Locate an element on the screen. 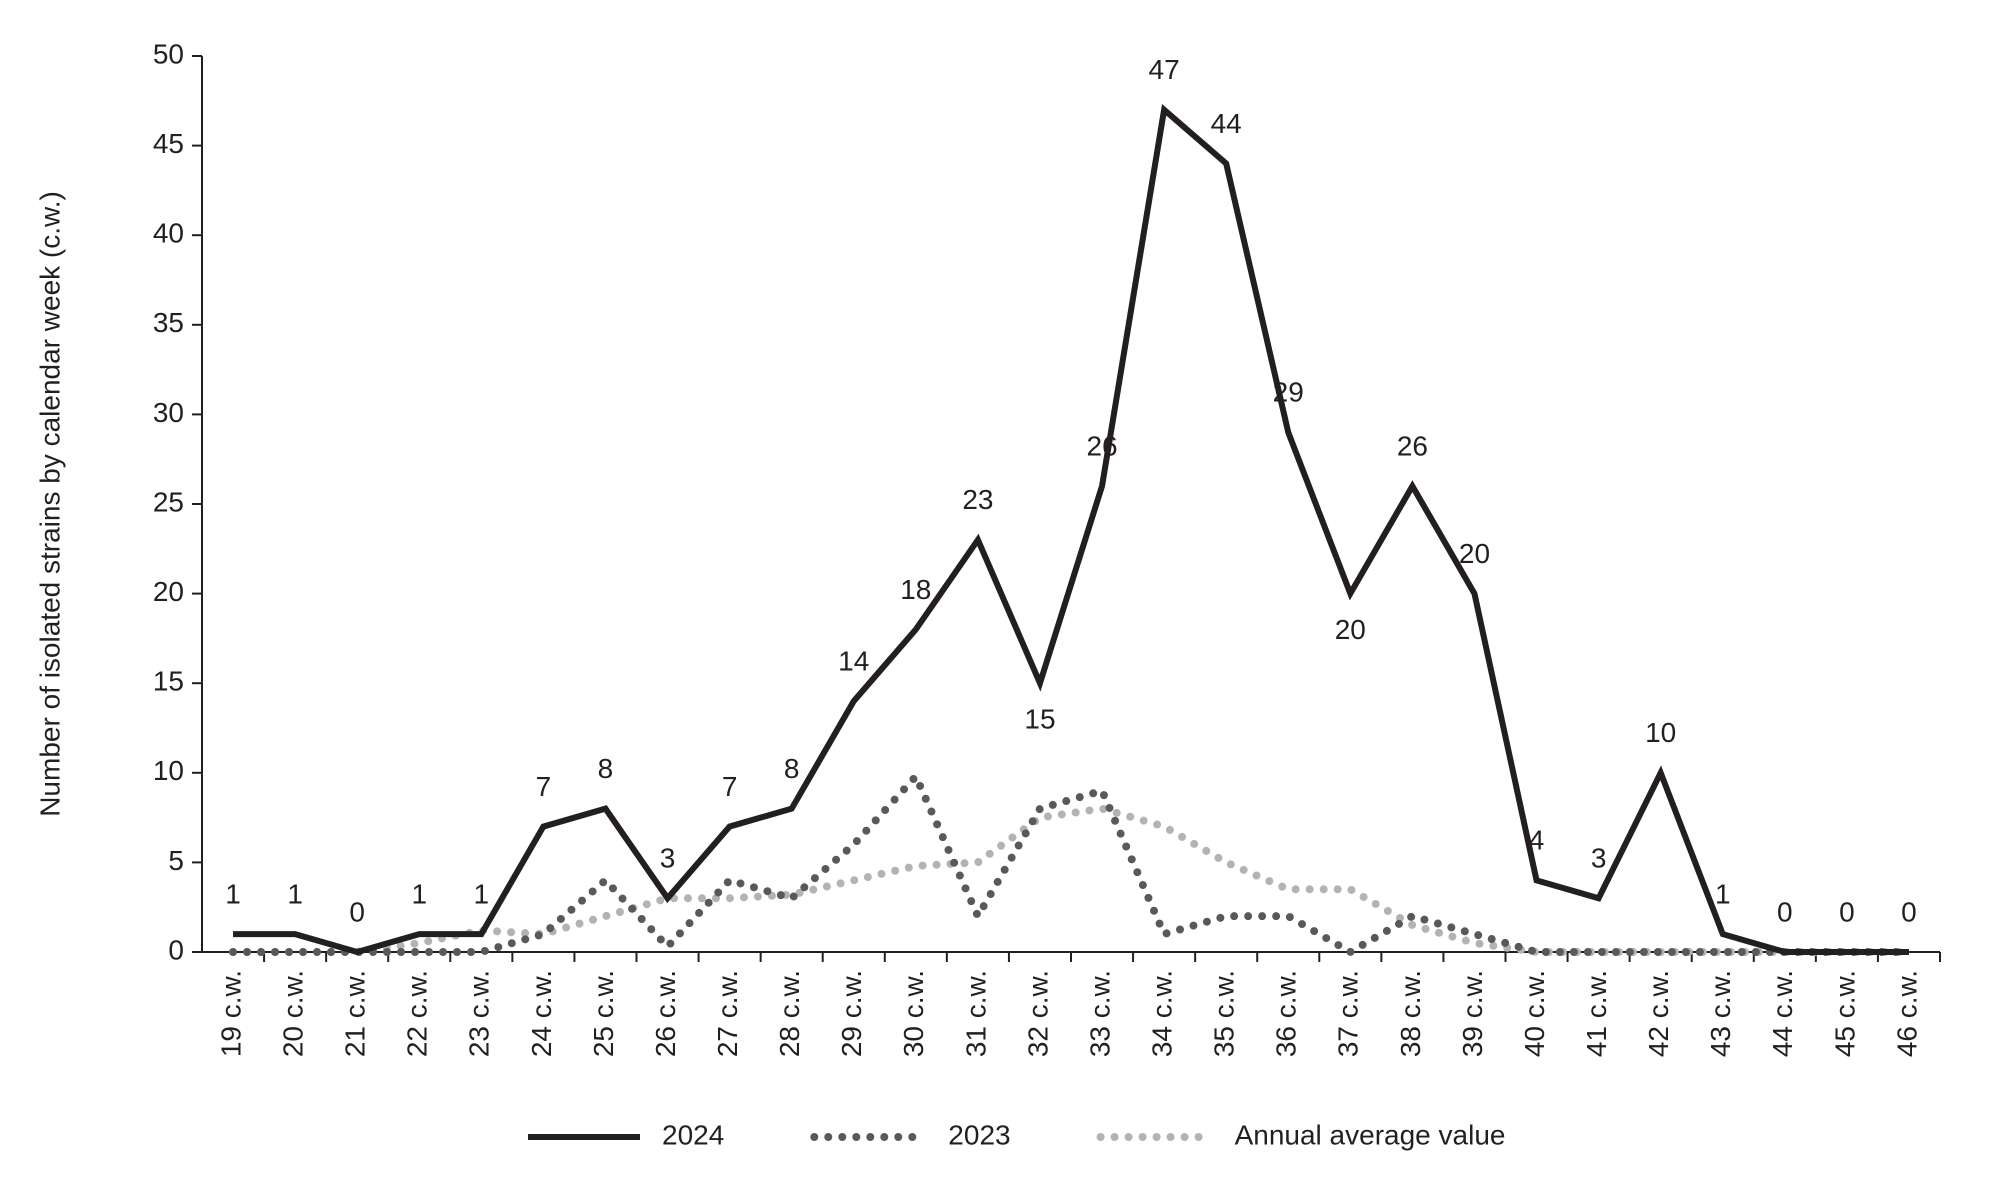 The height and width of the screenshot is (1184, 2008). y-tick-label: 10 is located at coordinates (168, 770).